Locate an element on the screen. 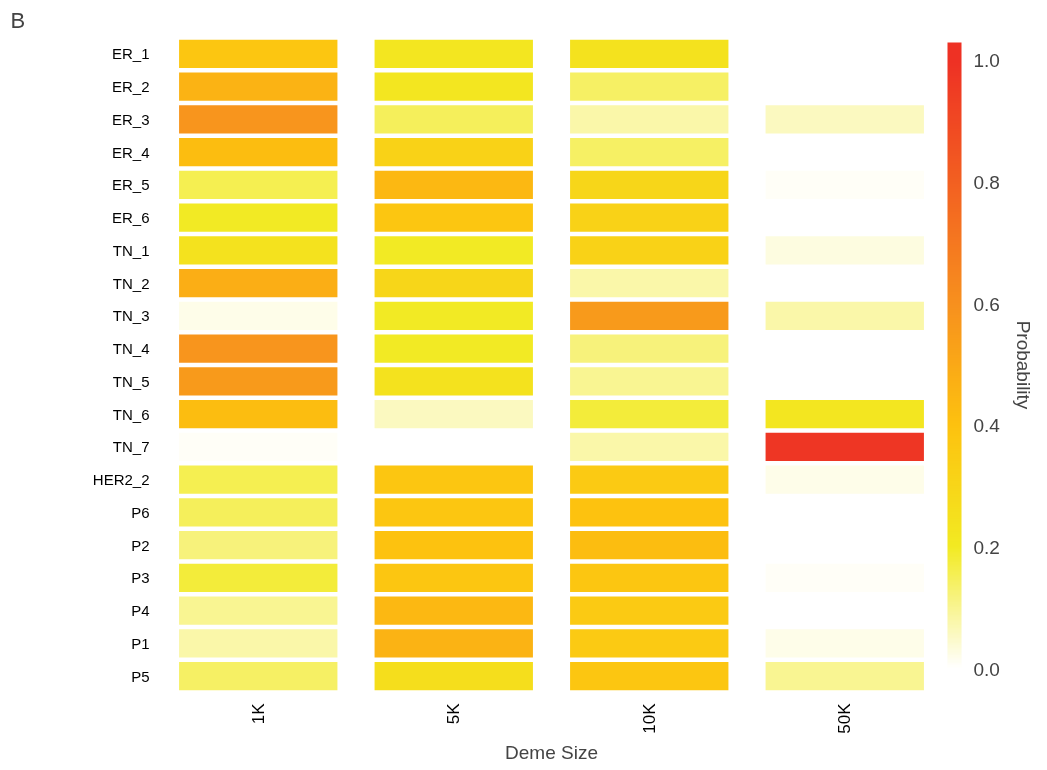 This screenshot has height=770, width=1047. y-tick-label: TN_2 is located at coordinates (131, 283).